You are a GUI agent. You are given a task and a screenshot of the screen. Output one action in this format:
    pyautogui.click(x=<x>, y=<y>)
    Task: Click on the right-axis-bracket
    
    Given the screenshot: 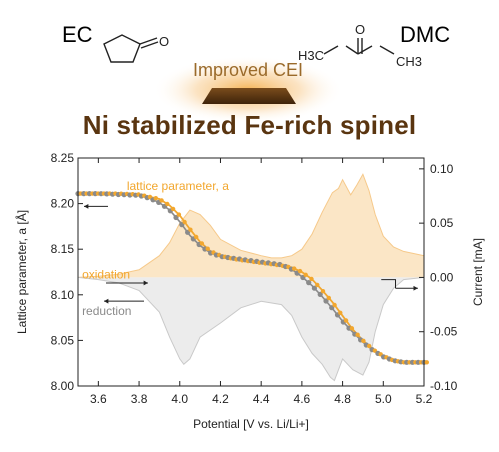 What is the action you would take?
    pyautogui.click(x=389, y=284)
    